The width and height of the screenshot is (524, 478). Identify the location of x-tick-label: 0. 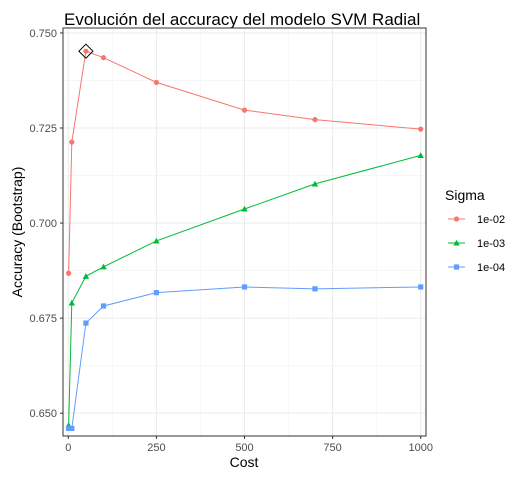
(68, 448).